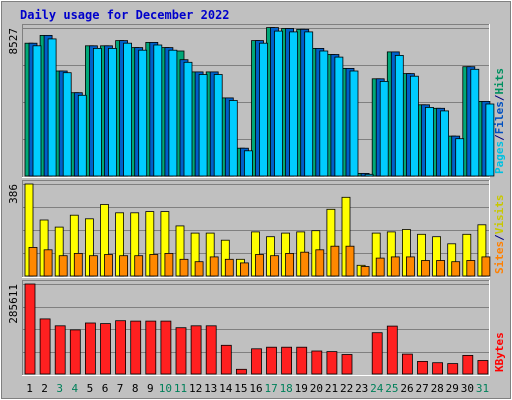 The width and height of the screenshot is (512, 400). I want to click on x-tick-label: 15, so click(240, 388).